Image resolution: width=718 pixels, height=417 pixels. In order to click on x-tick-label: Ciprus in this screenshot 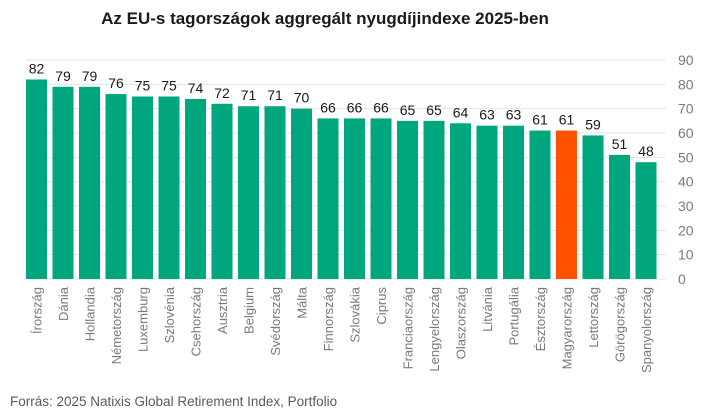, I will do `click(381, 306)`.